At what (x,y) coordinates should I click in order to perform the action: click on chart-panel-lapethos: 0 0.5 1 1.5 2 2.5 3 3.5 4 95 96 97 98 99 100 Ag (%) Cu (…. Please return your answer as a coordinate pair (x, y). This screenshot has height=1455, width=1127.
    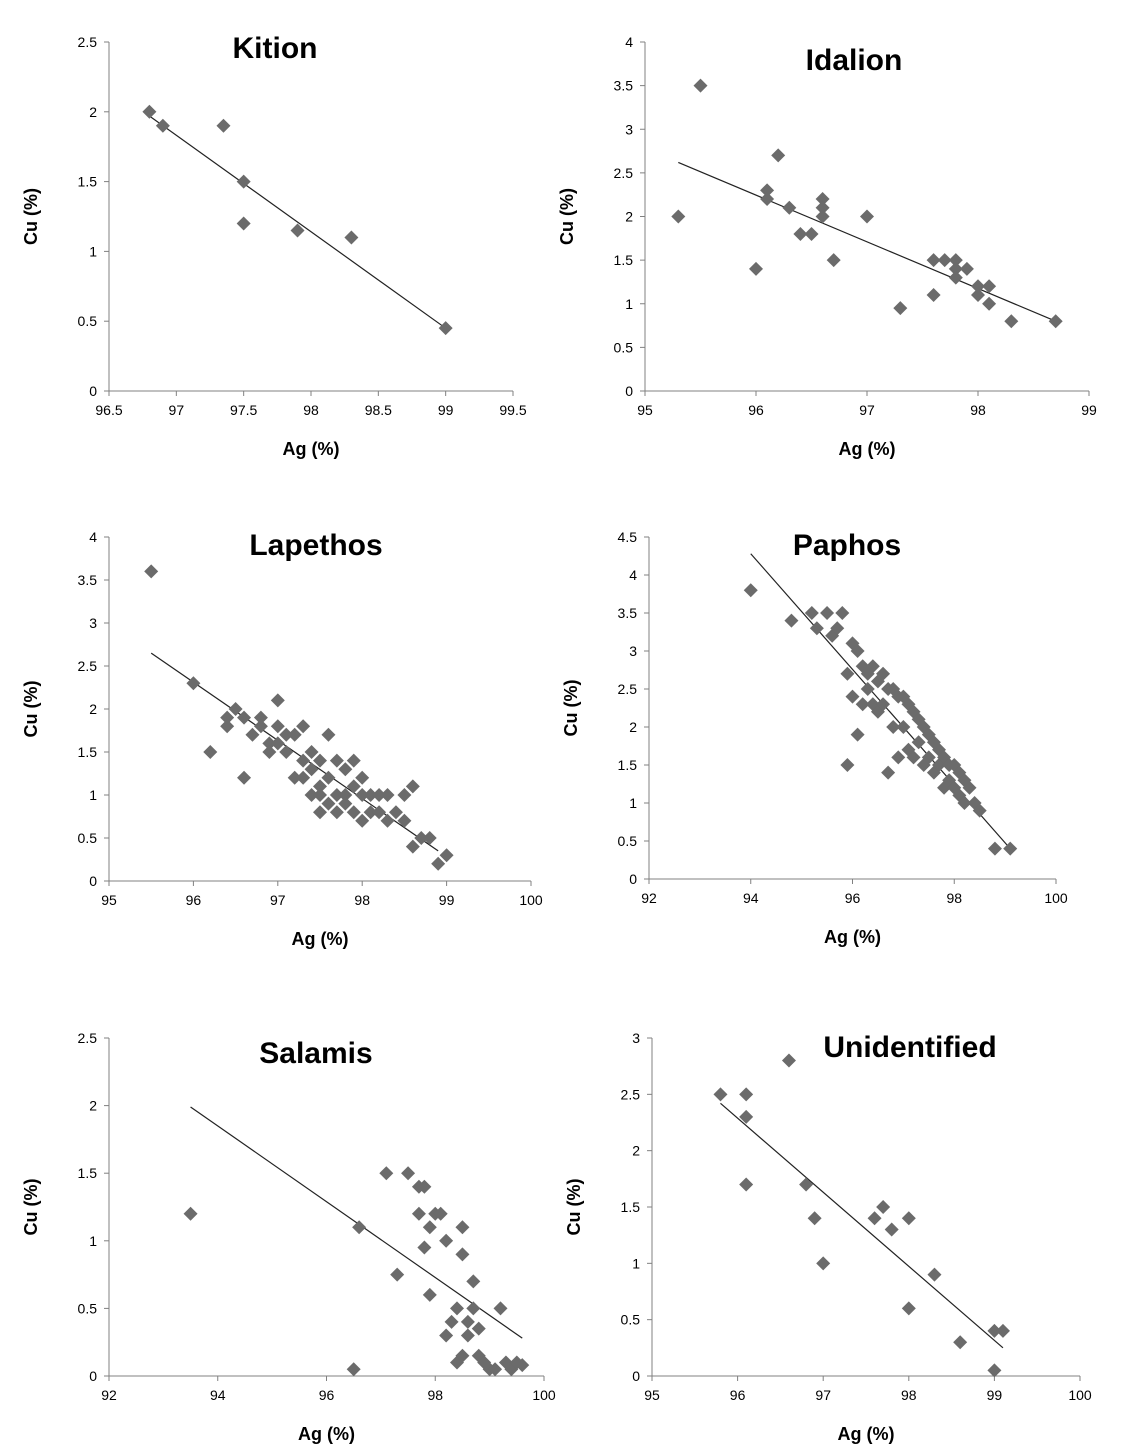
    Looking at the image, I should click on (282, 739).